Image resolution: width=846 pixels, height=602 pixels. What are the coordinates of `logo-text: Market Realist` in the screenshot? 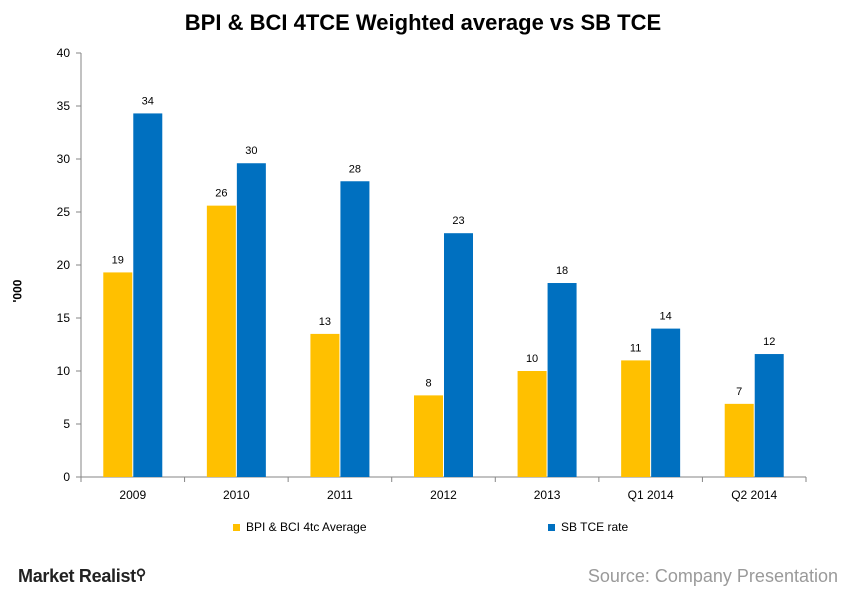 It's located at (77, 576).